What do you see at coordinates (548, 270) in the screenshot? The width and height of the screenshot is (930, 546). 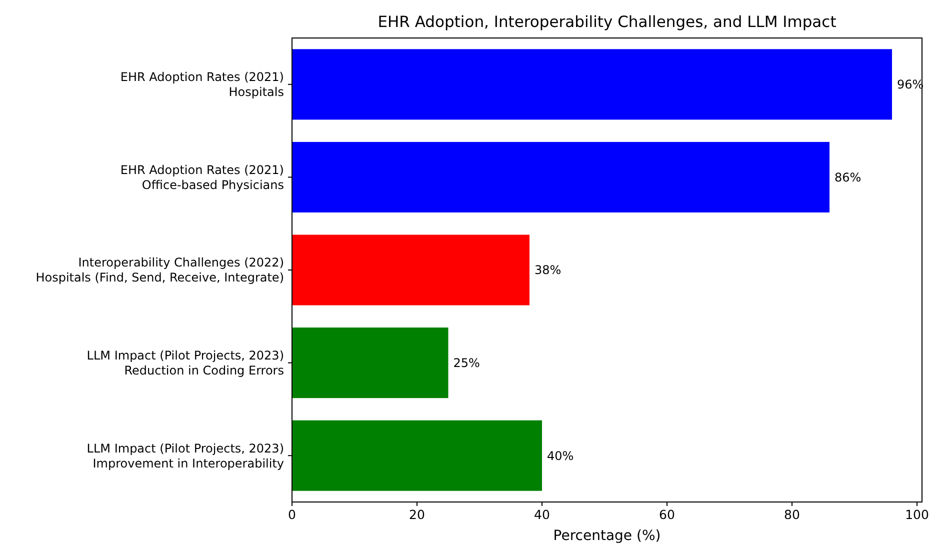 I see `data-label: 38%` at bounding box center [548, 270].